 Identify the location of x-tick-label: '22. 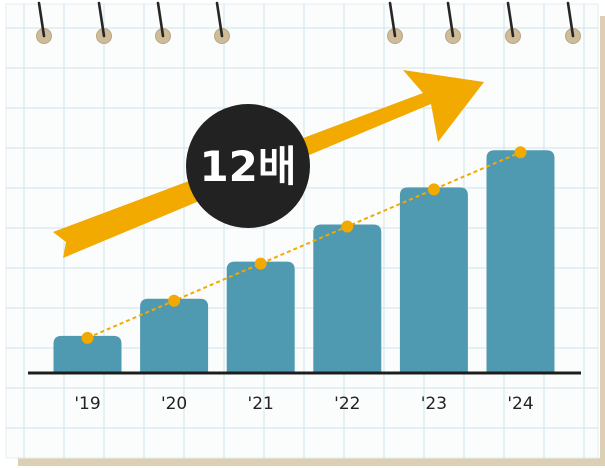
(347, 404).